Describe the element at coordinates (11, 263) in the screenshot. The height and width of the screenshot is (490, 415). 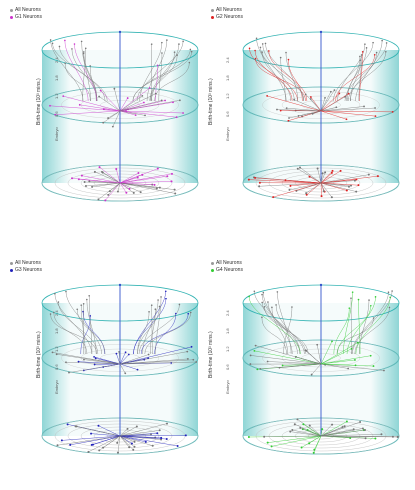
I see `legend-dot-all` at that location.